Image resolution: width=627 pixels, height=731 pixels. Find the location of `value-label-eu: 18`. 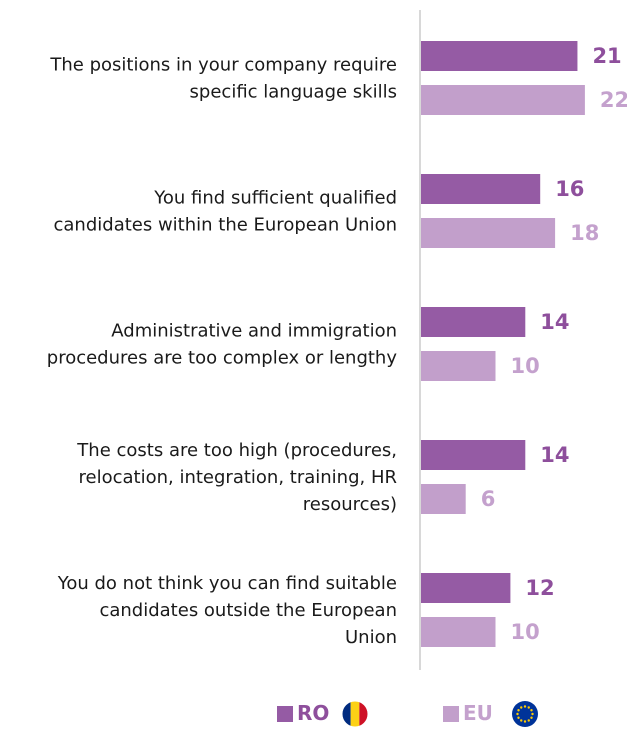

value-label-eu: 18 is located at coordinates (584, 233).